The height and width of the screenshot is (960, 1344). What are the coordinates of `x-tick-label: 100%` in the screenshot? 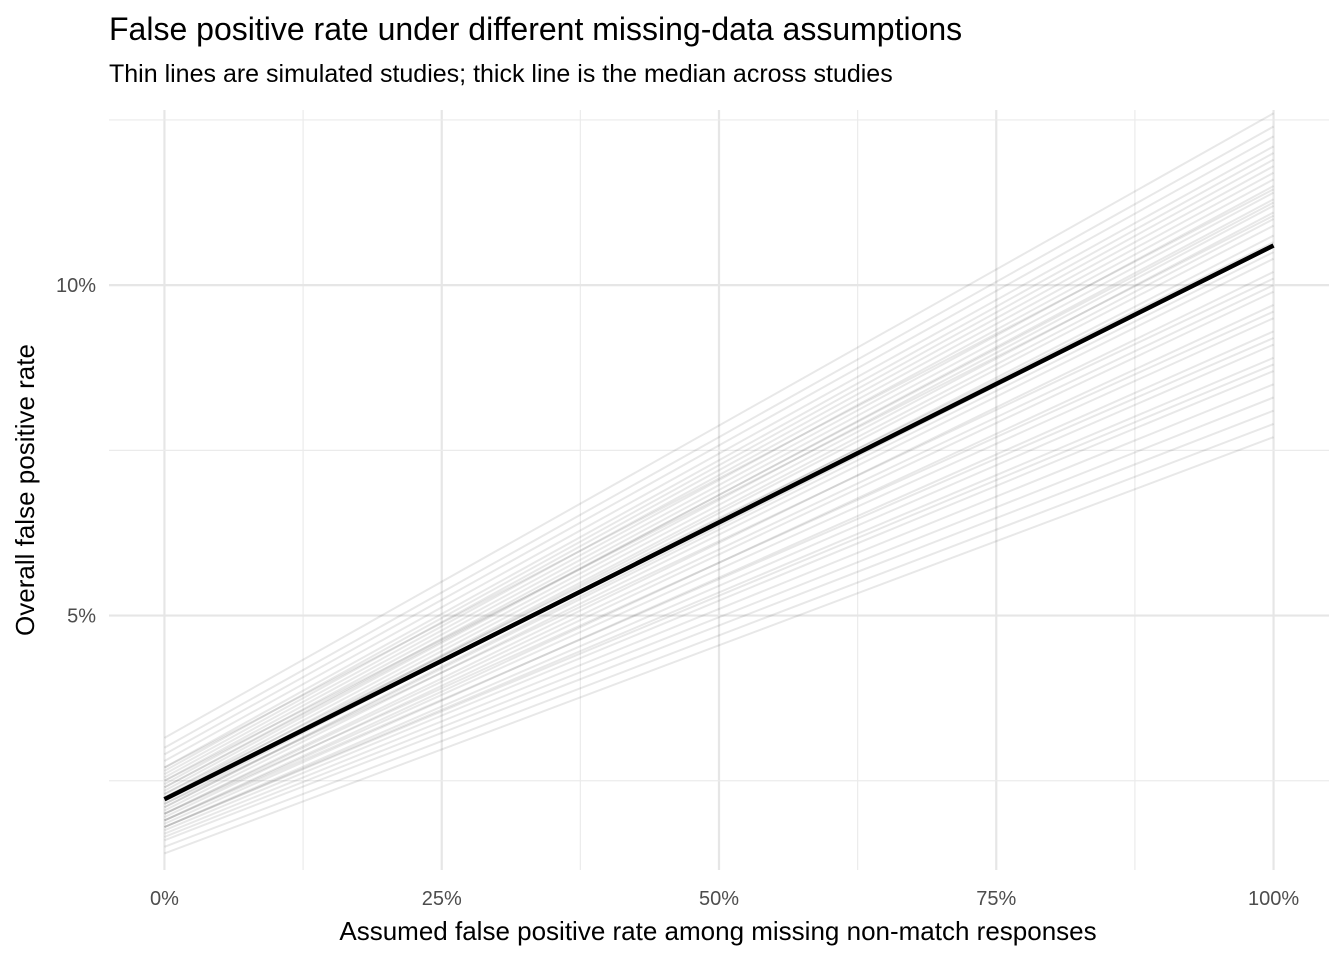 It's located at (1273, 899).